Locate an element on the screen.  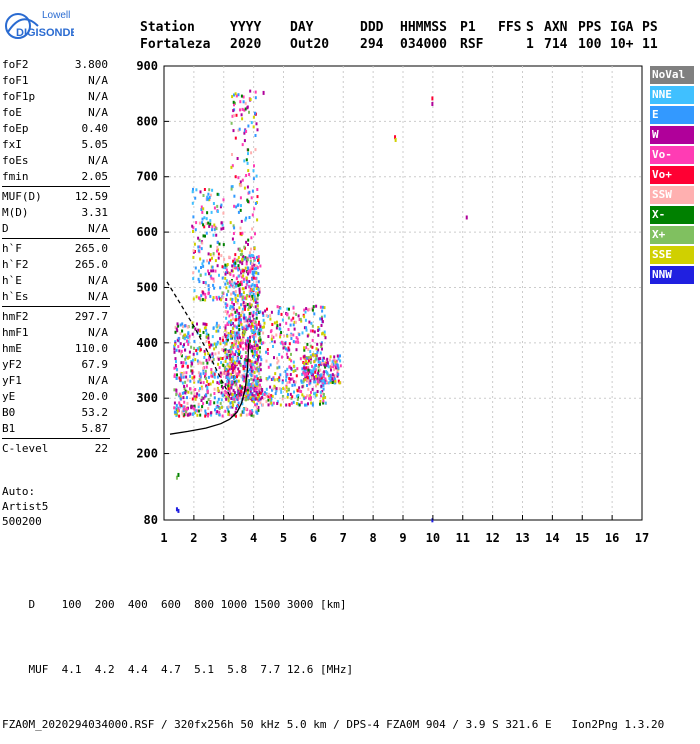
param-value: N/A is located at coordinates (98, 380).